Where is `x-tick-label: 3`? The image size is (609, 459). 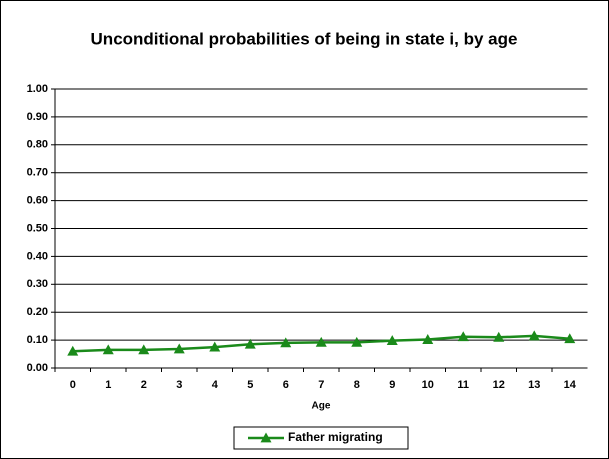
x-tick-label: 3 is located at coordinates (179, 385).